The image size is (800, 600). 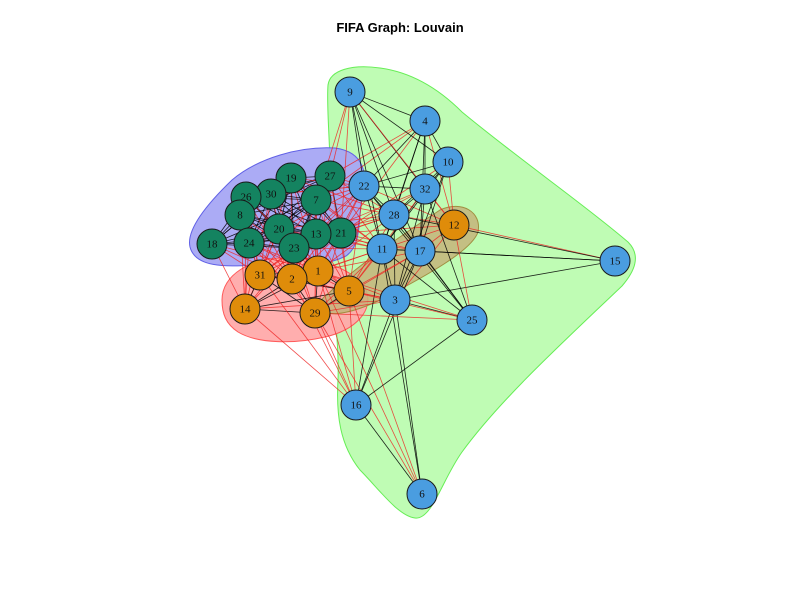 I want to click on node-label-31: 31, so click(x=260, y=276).